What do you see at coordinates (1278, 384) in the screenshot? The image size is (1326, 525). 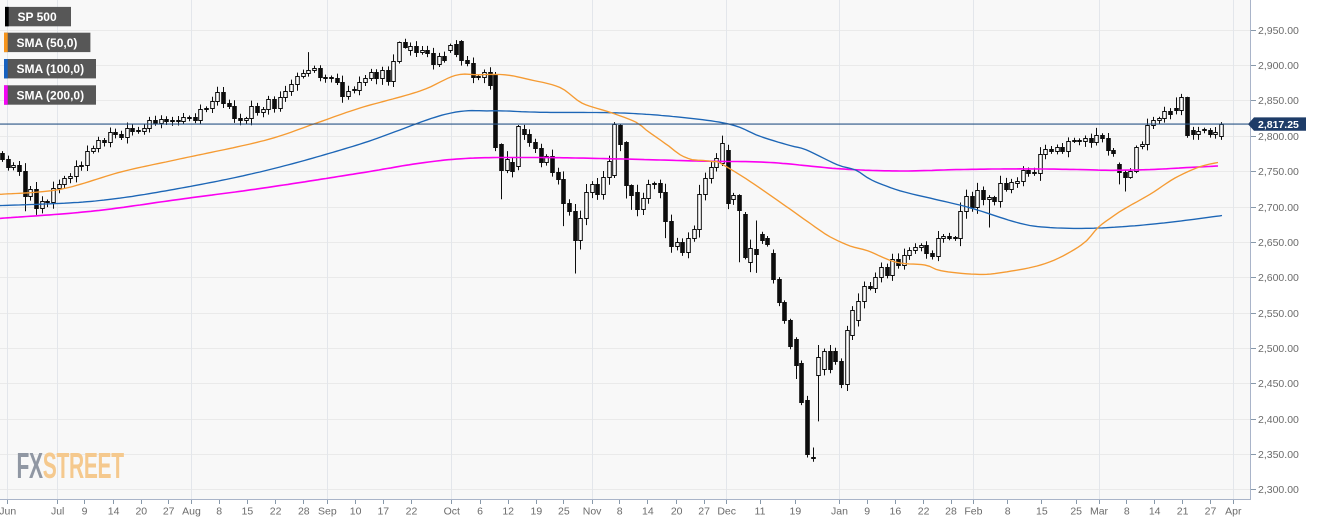 I see `svg-text: 2,450.00` at bounding box center [1278, 384].